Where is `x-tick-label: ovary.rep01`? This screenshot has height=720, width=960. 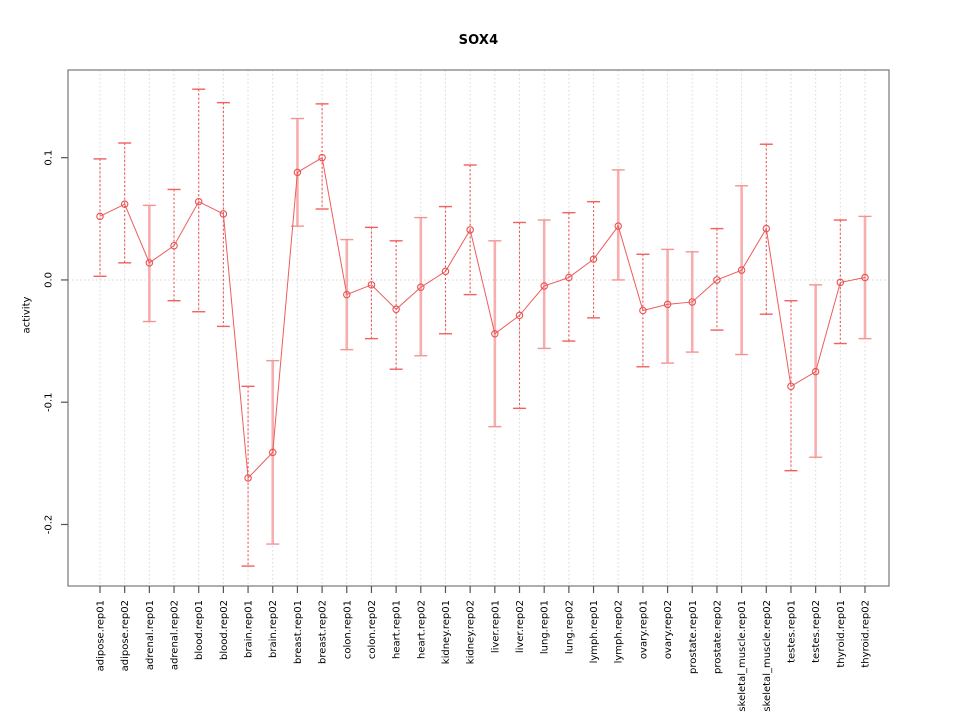 x-tick-label: ovary.rep01 is located at coordinates (643, 629).